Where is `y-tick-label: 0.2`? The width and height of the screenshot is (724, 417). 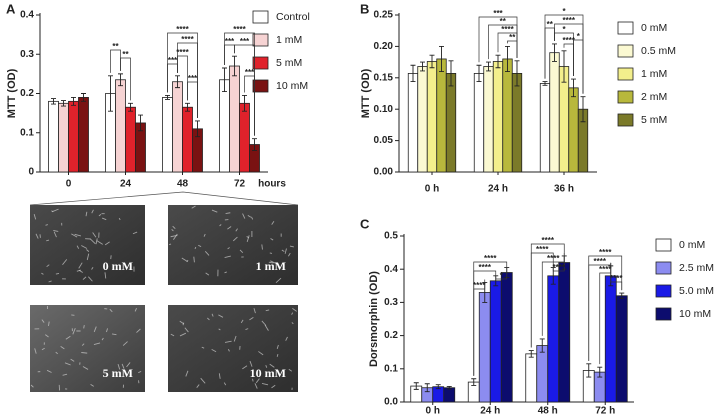
y-tick-label: 0.2 is located at coordinates (27, 93).